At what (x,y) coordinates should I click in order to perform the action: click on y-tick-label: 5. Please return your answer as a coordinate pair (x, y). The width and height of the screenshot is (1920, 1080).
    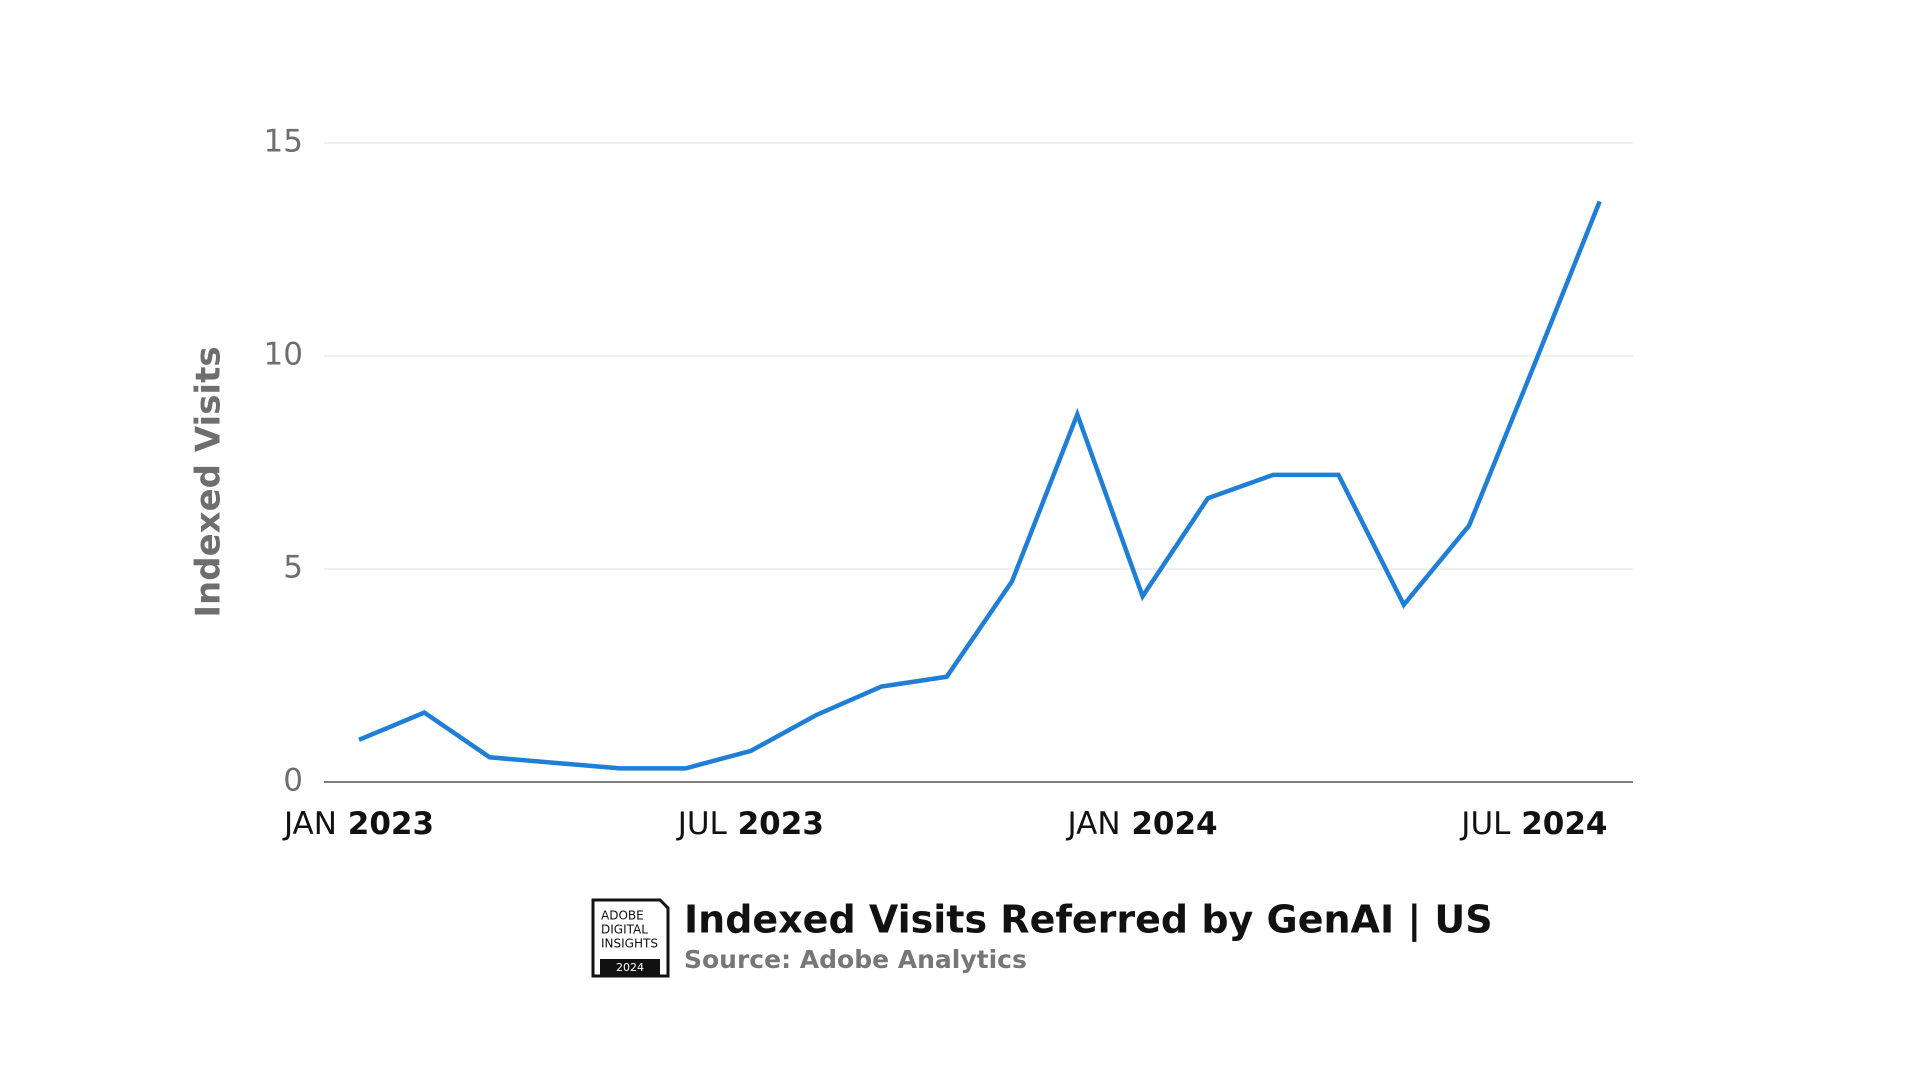
    Looking at the image, I should click on (293, 568).